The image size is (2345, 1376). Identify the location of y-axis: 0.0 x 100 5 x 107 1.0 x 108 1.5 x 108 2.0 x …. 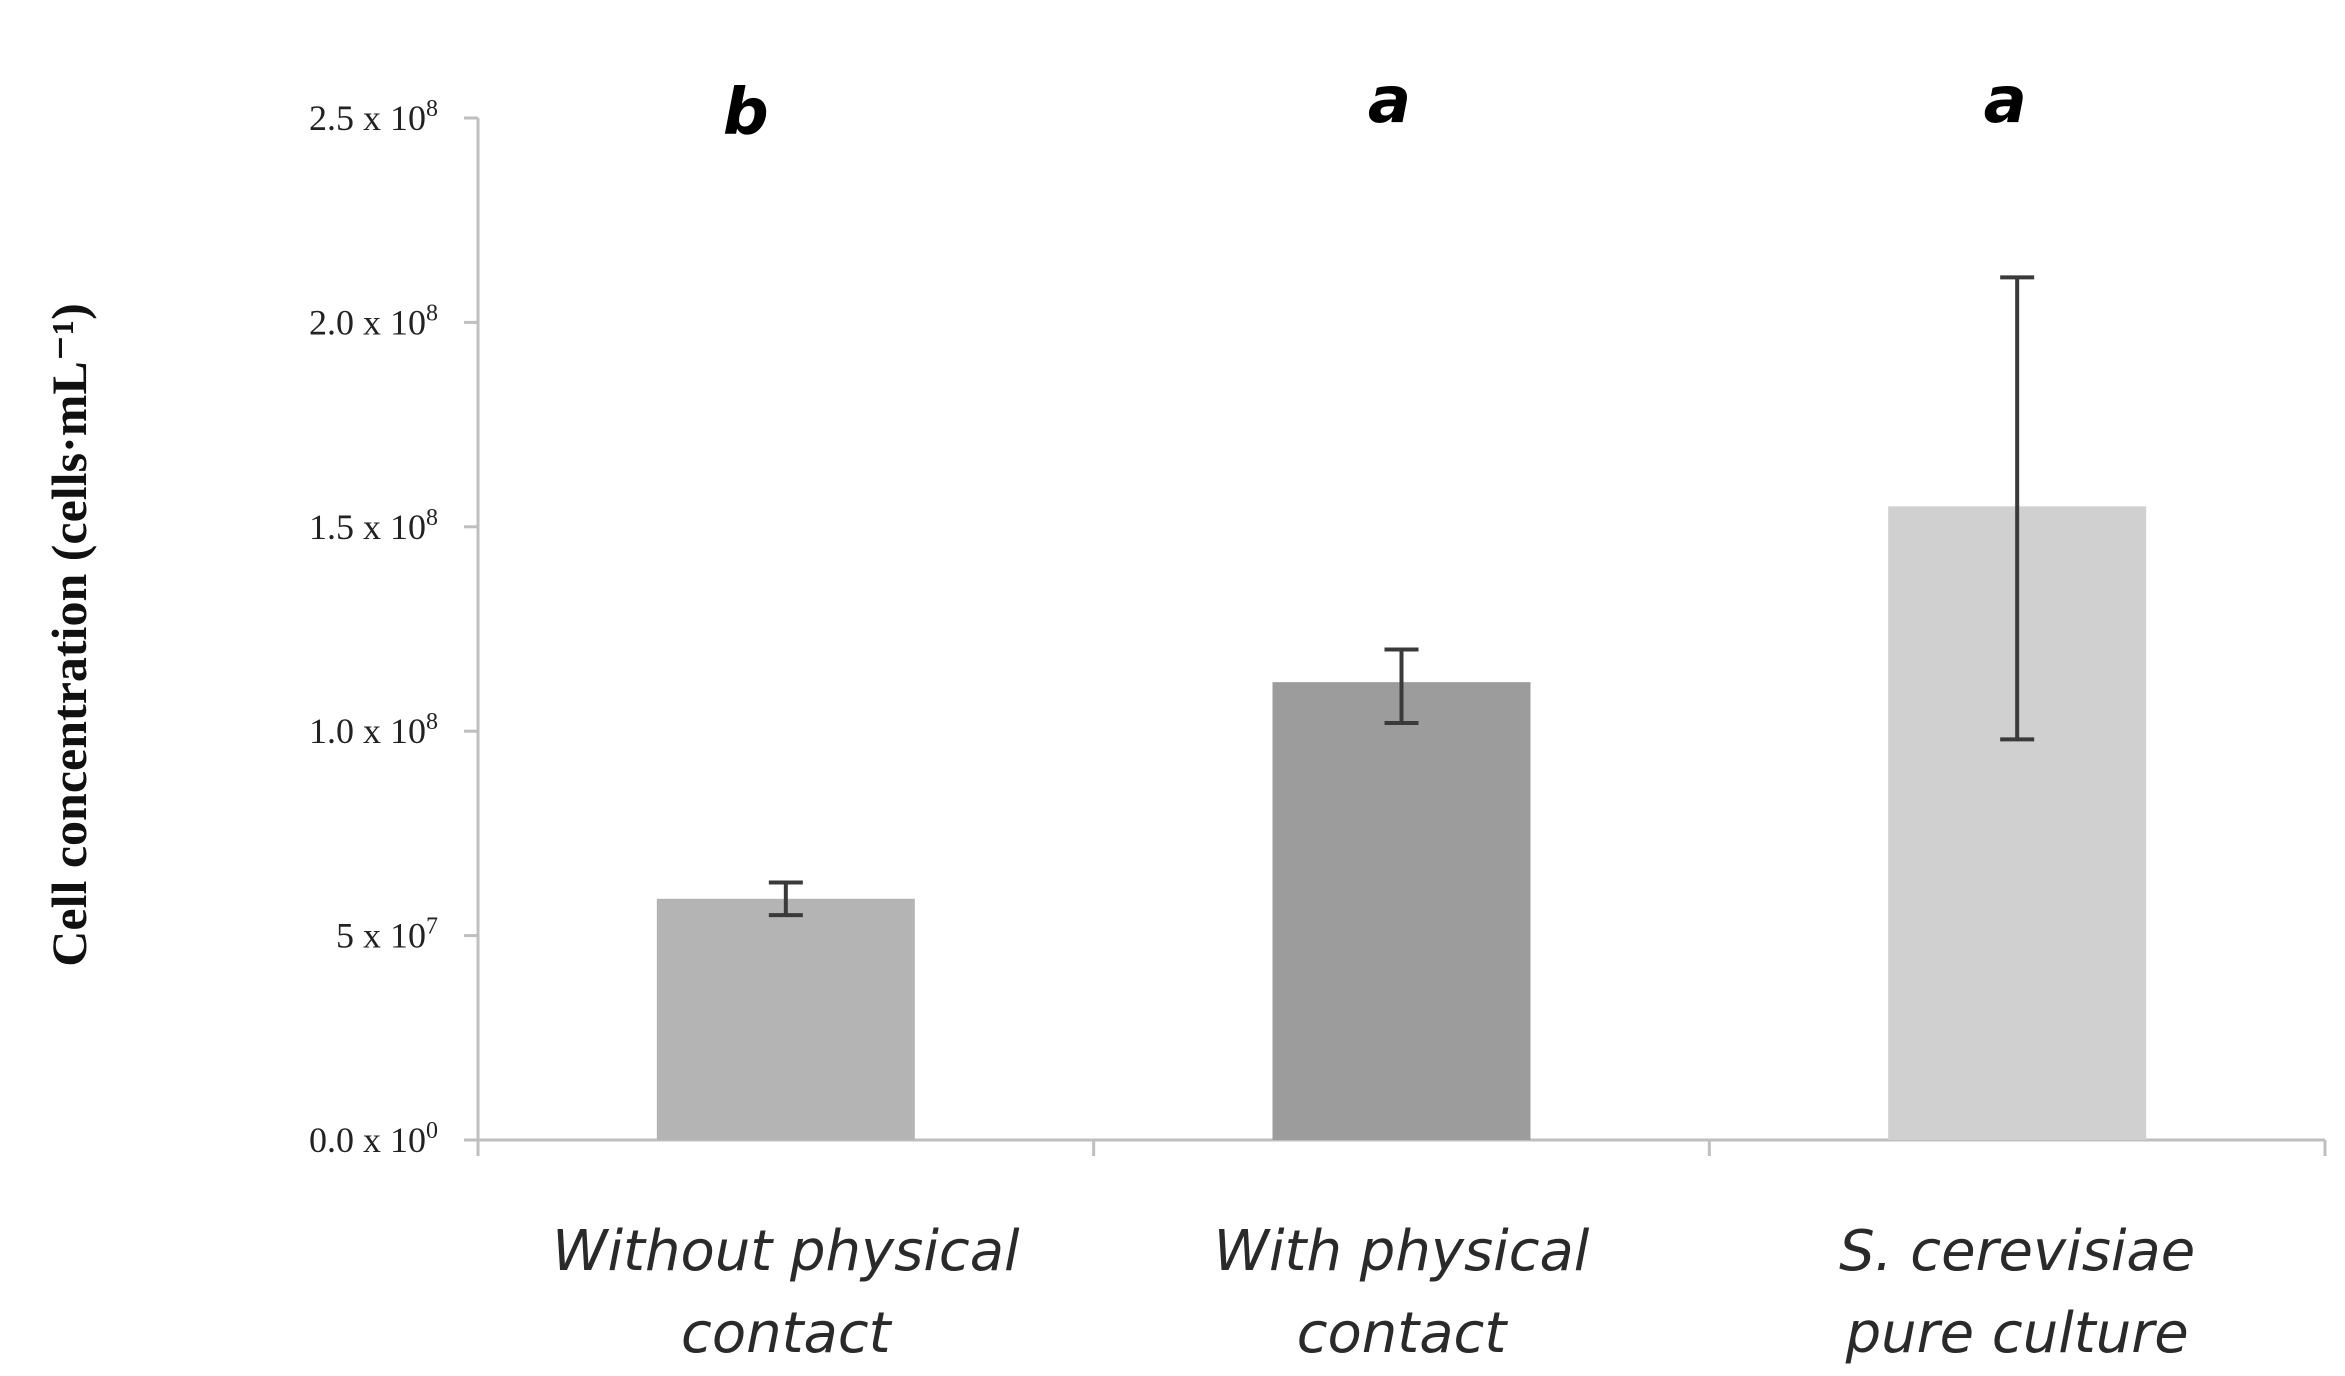
(394, 628).